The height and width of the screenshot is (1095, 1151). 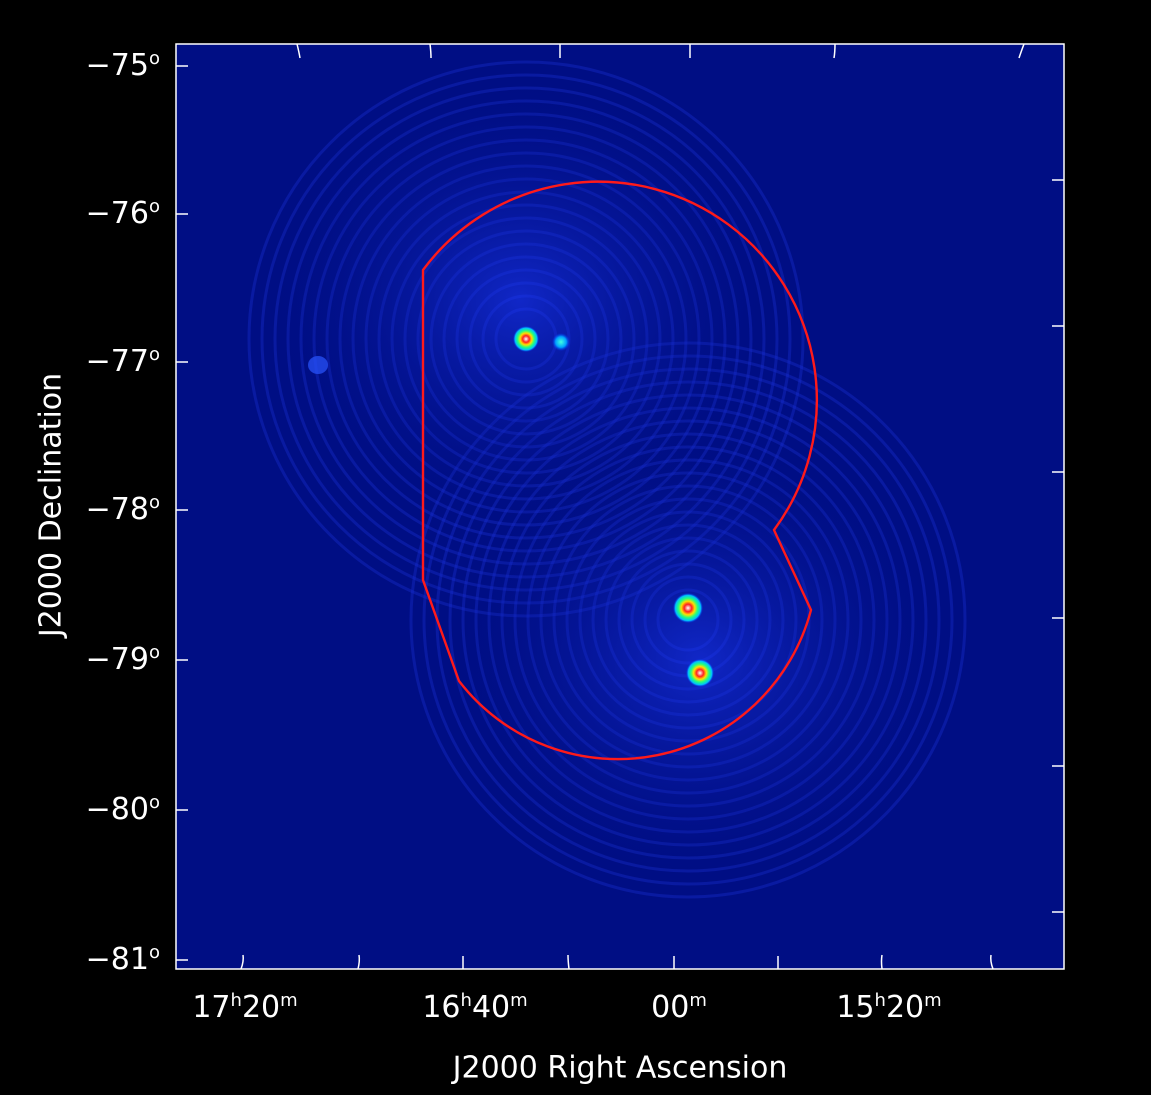 I want to click on y-tick-label: −75o, so click(x=122, y=65).